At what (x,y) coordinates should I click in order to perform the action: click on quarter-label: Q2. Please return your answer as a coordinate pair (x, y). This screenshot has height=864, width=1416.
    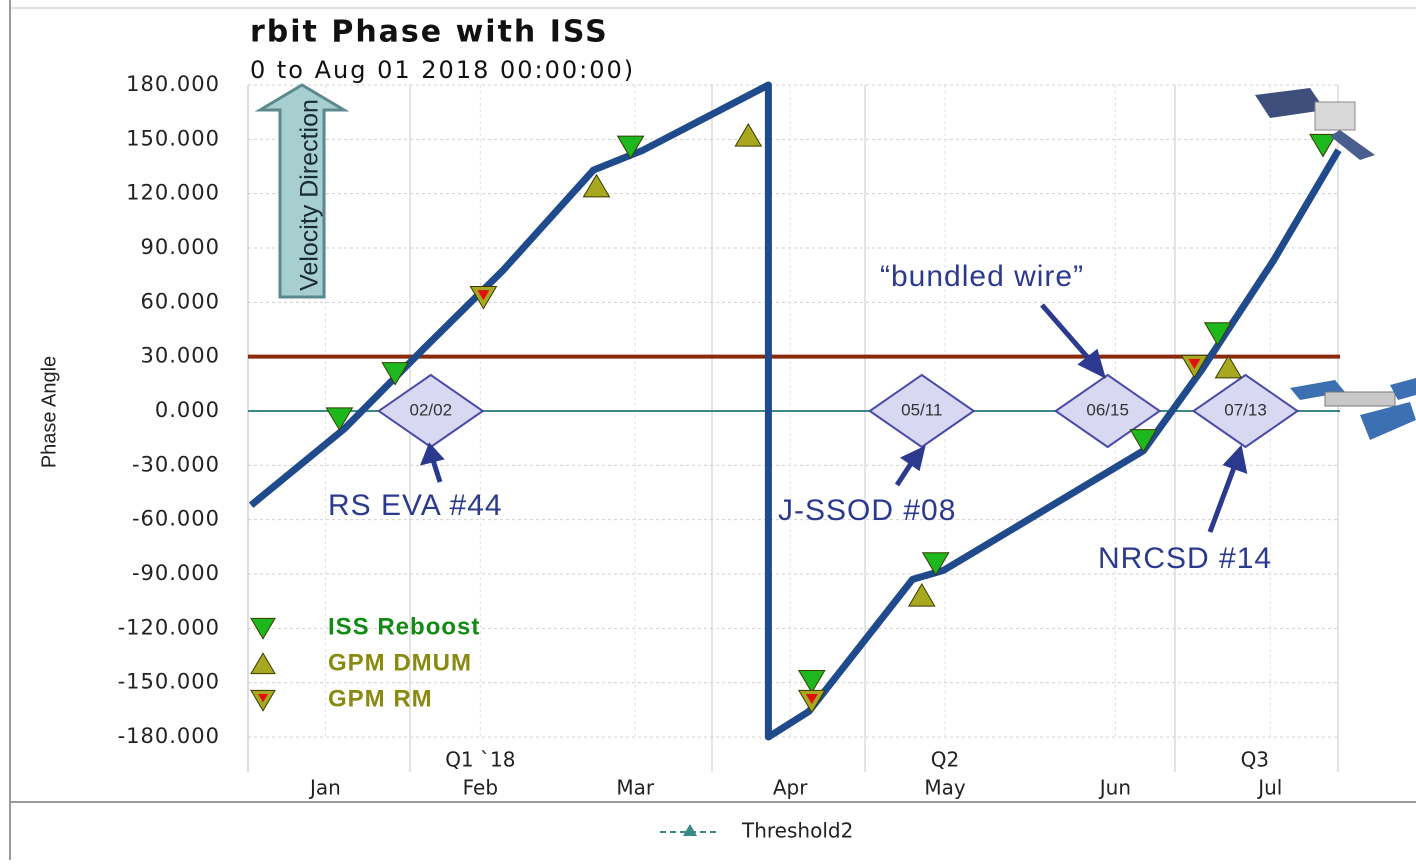
    Looking at the image, I should click on (945, 760).